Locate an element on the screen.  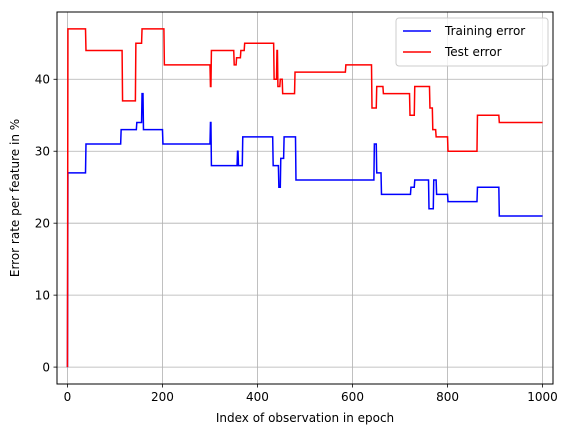
y-tick-label: 20 is located at coordinates (42, 223).